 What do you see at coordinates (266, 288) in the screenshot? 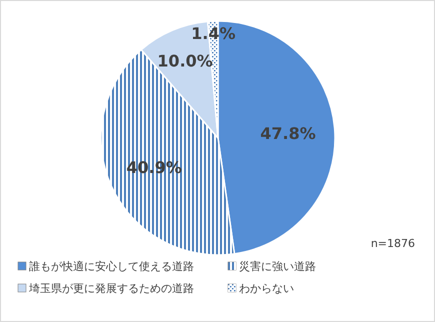
I see `legend-label: わからない` at bounding box center [266, 288].